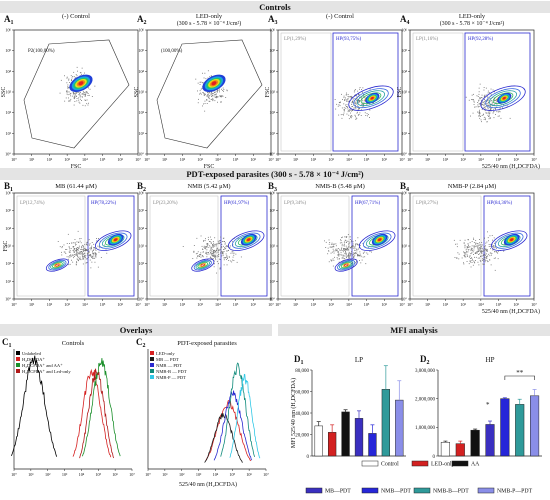 This screenshot has height=500, width=550. What do you see at coordinates (147, 304) in the screenshot?
I see `panel-b2-xtick-label: 10⁰` at bounding box center [147, 304].